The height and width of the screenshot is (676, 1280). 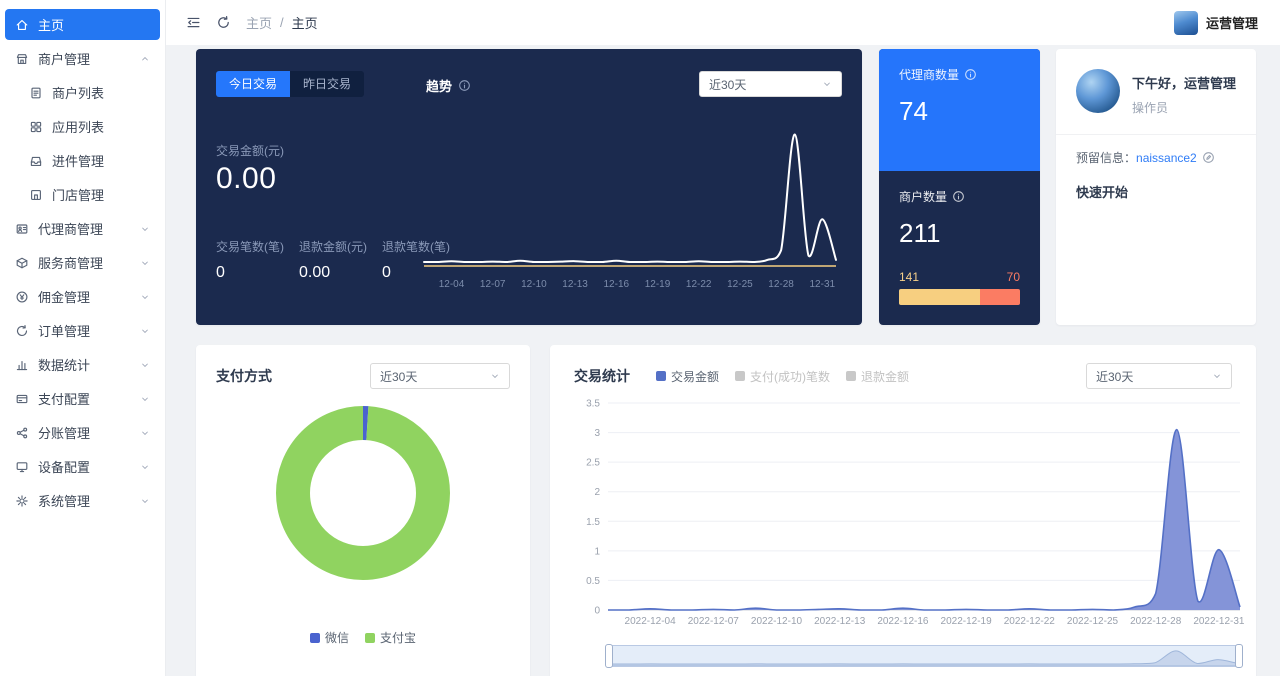 What do you see at coordinates (78, 127) in the screenshot?
I see `sidebar-item-label: 应用列表` at bounding box center [78, 127].